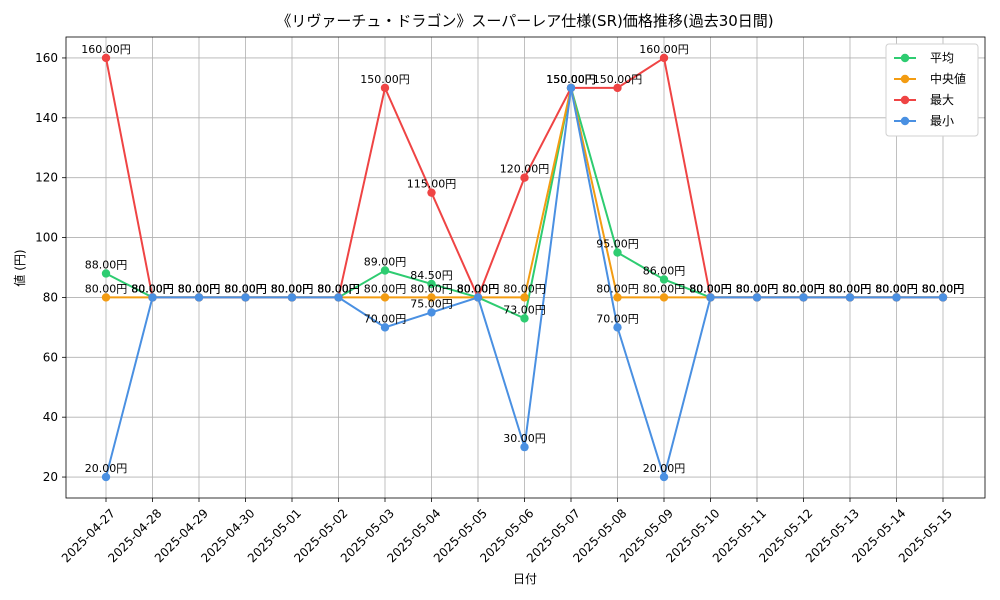 The height and width of the screenshot is (600, 1000). I want to click on data-label: 73.00円, so click(524, 309).